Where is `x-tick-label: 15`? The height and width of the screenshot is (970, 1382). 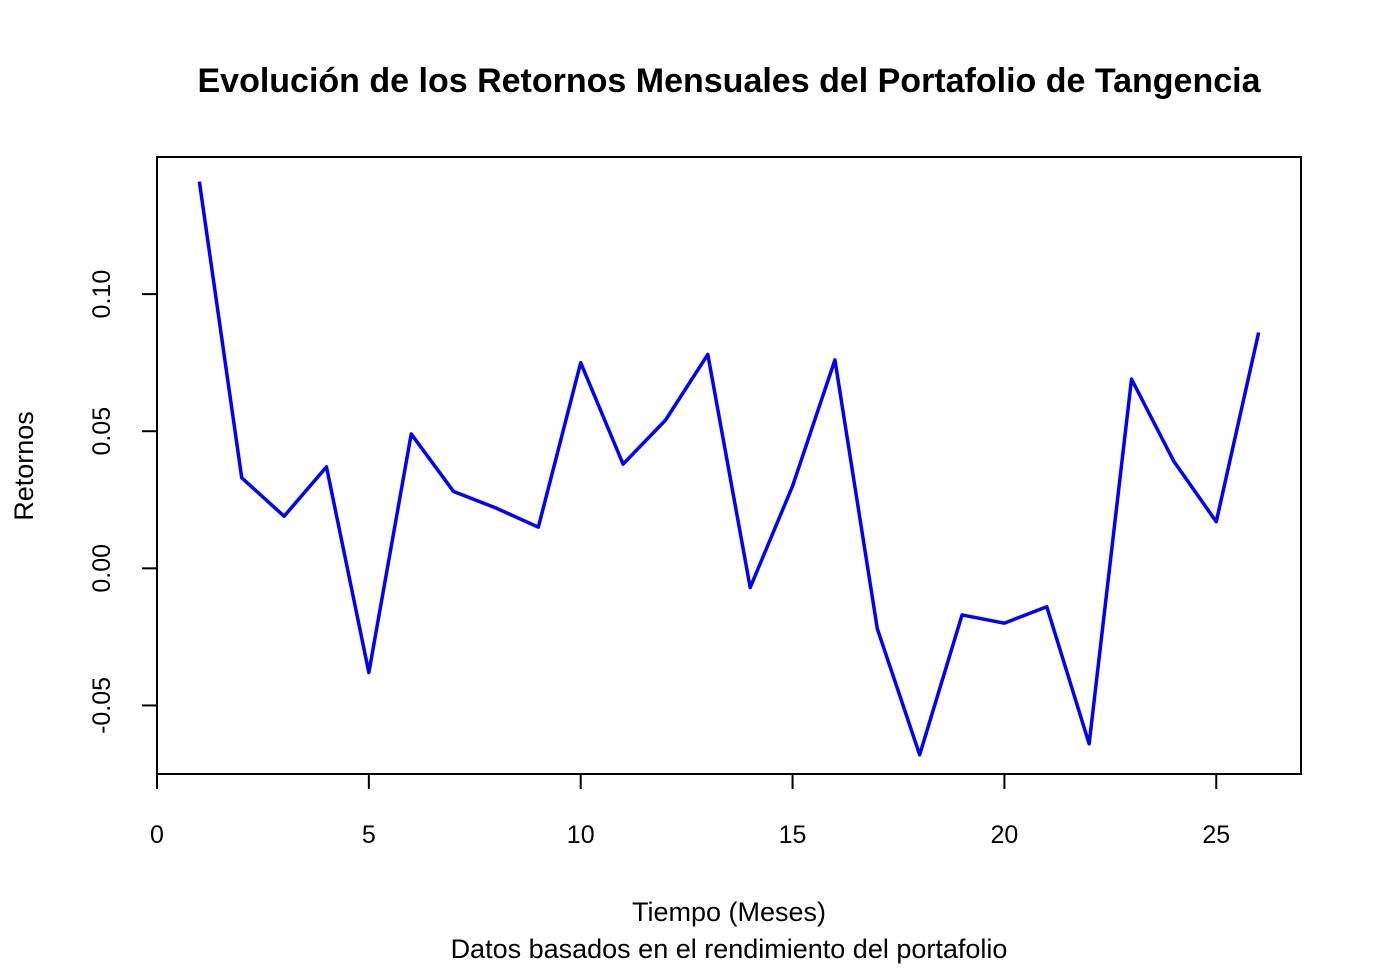 x-tick-label: 15 is located at coordinates (793, 835).